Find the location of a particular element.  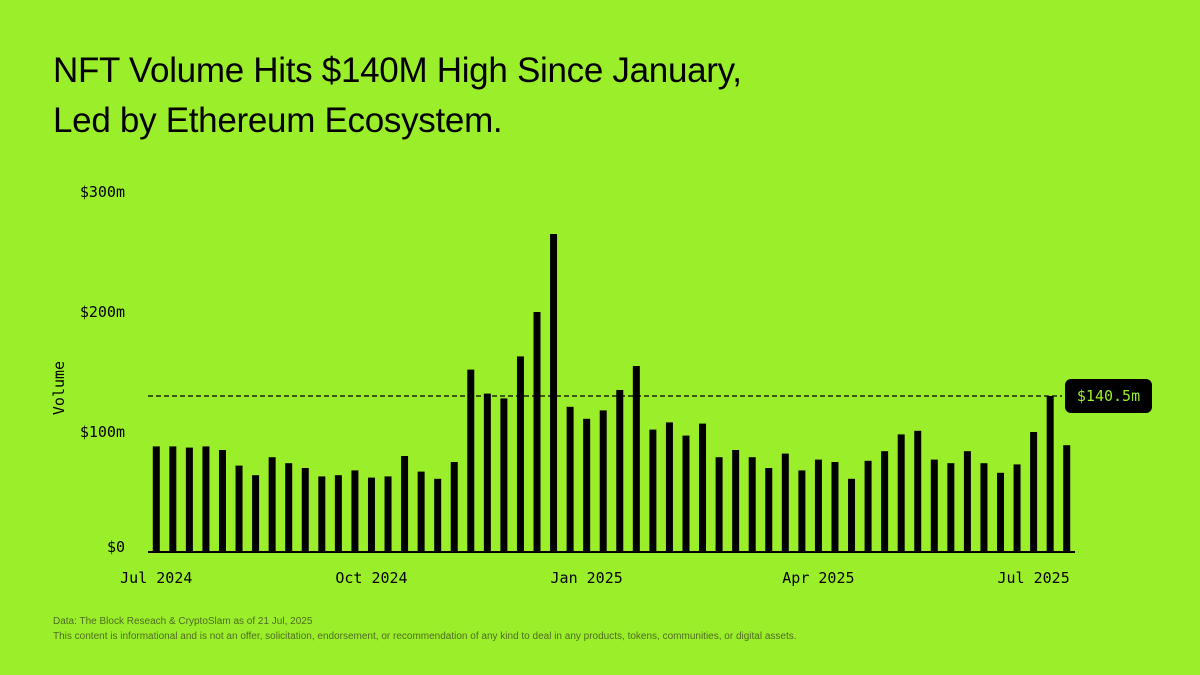

y-tick-label: $0 is located at coordinates (116, 547).